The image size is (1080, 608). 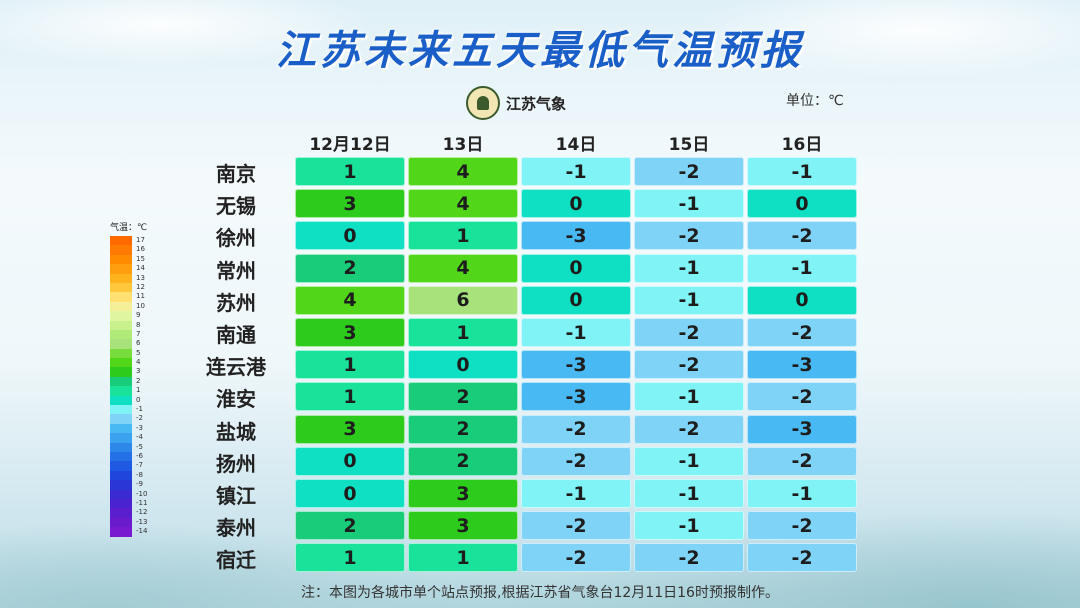 I want to click on legend-label: 0, so click(x=138, y=399).